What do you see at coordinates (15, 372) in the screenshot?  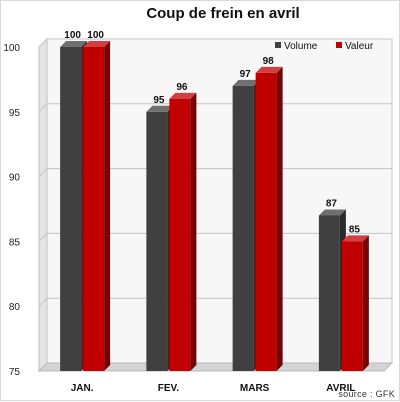 I see `y-tick-label: 75` at bounding box center [15, 372].